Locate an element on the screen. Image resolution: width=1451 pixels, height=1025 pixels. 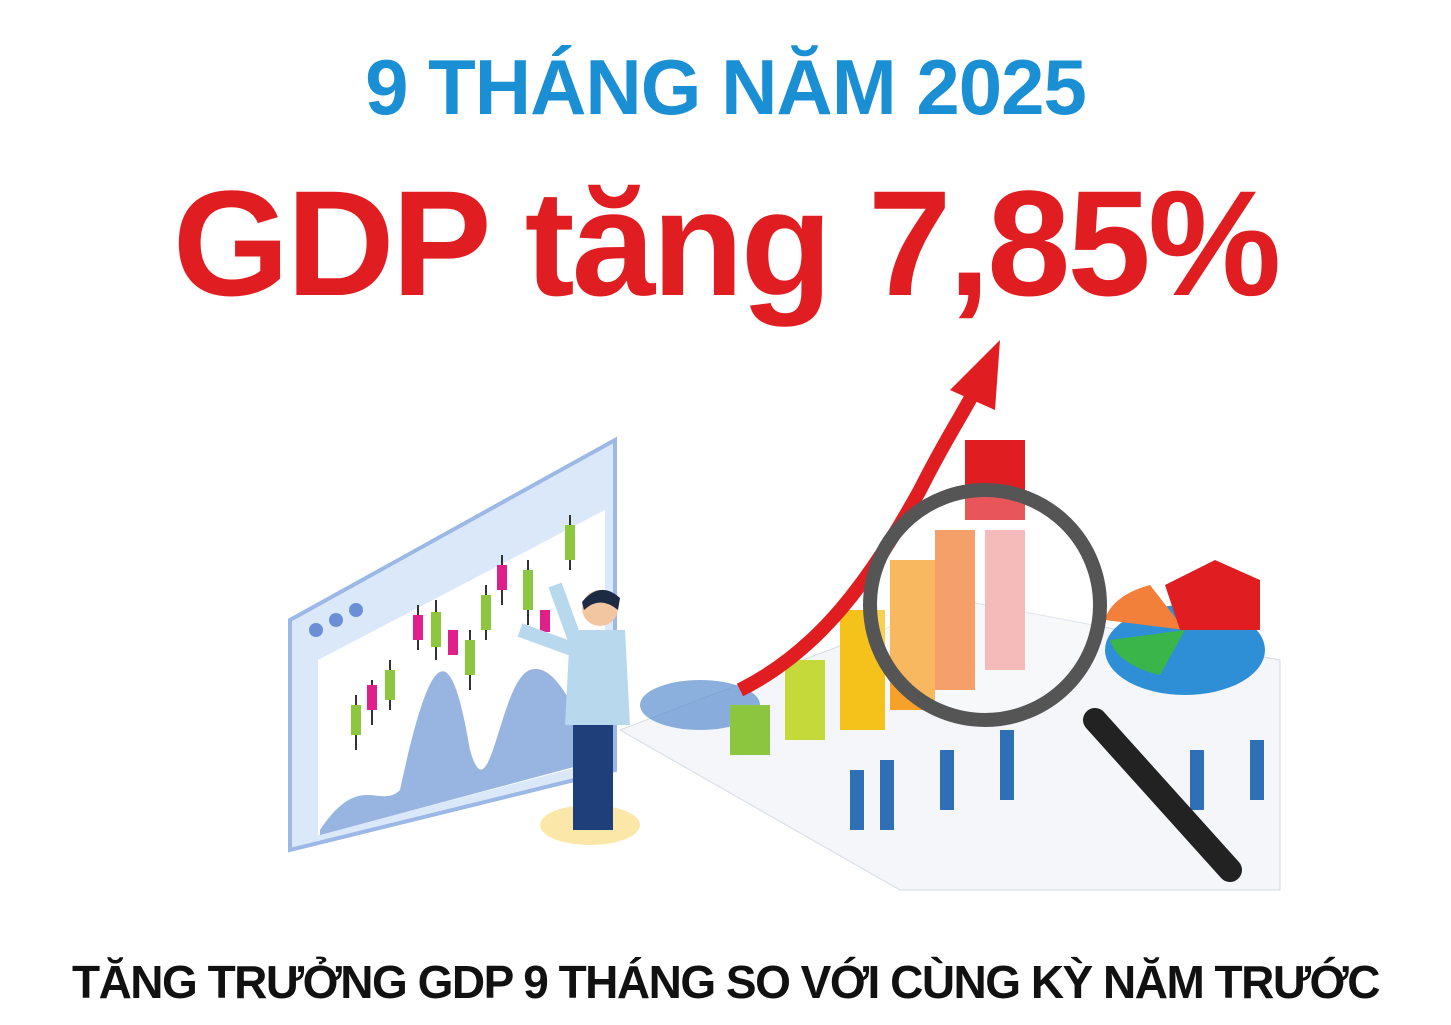
chart-board-icon is located at coordinates (452, 644).